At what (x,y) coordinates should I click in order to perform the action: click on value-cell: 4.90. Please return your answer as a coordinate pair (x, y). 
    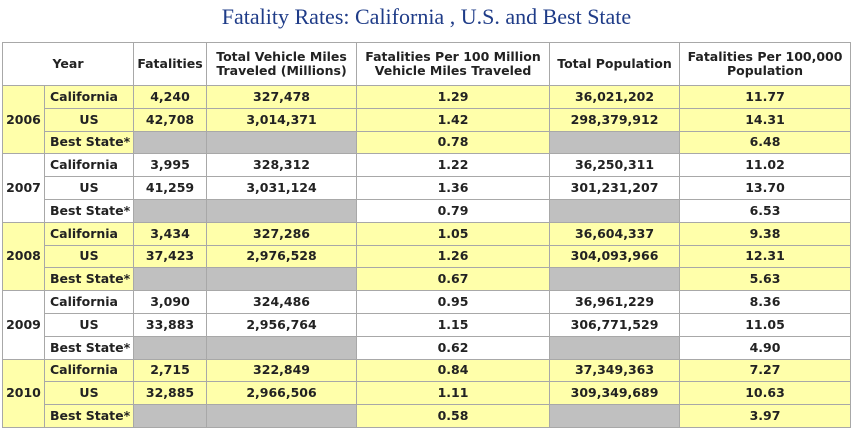
    Looking at the image, I should click on (765, 347).